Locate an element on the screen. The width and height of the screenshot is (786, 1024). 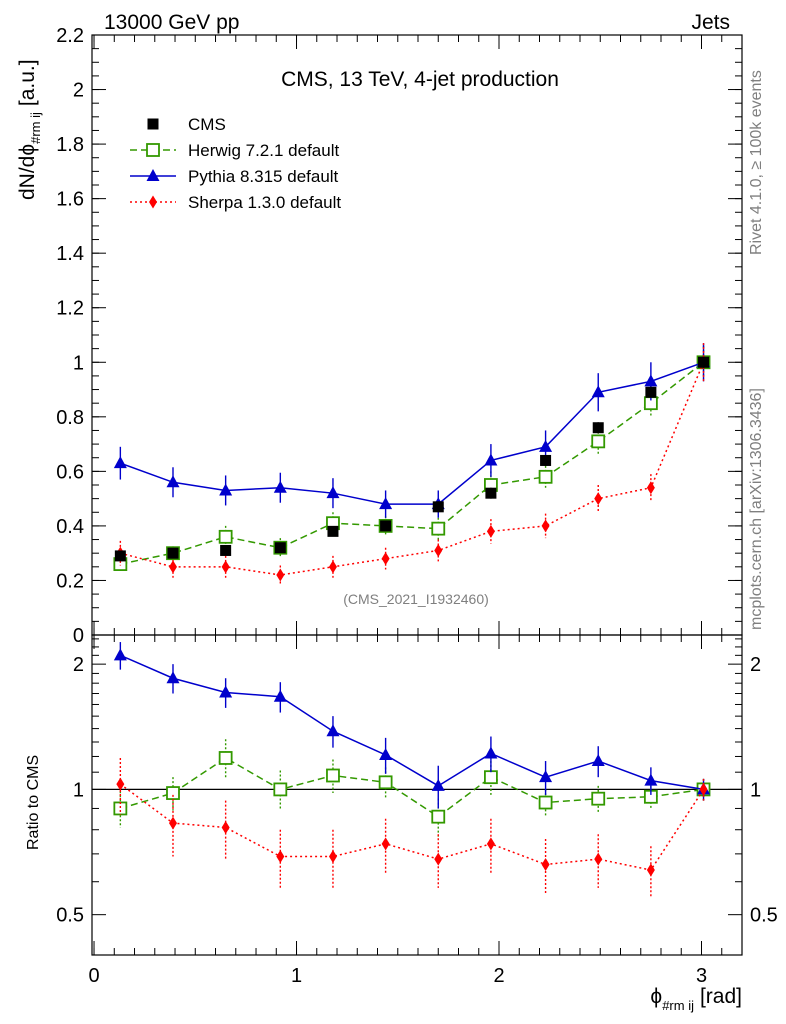
main-ytick-label: 1.8 is located at coordinates (70, 145).